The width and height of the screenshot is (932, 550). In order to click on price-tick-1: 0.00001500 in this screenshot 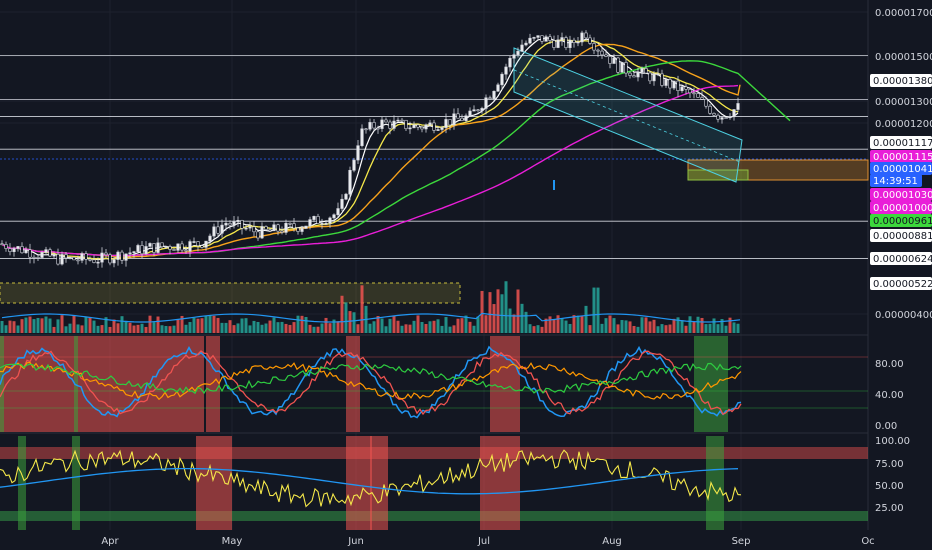, I will do `click(903, 57)`.